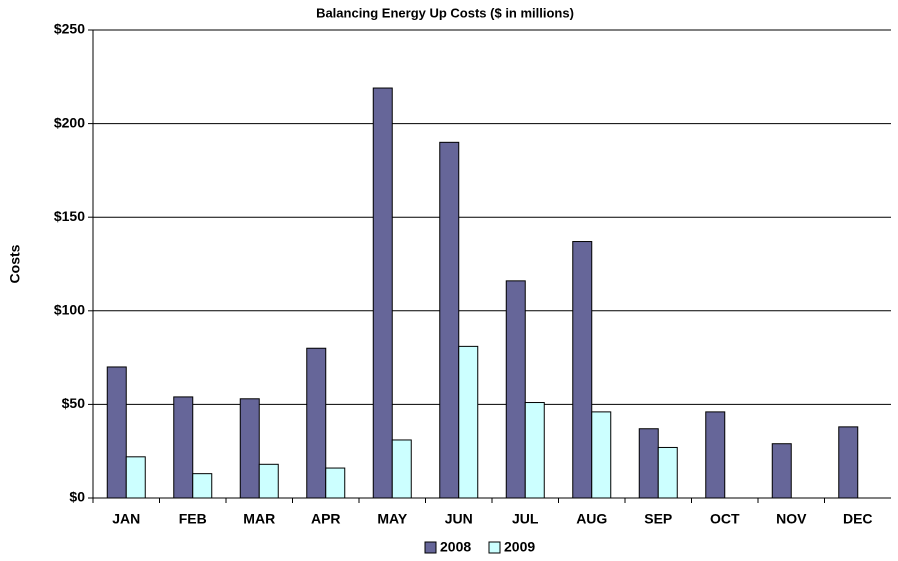 The height and width of the screenshot is (561, 898). What do you see at coordinates (459, 519) in the screenshot?
I see `x-tick-label: JUN` at bounding box center [459, 519].